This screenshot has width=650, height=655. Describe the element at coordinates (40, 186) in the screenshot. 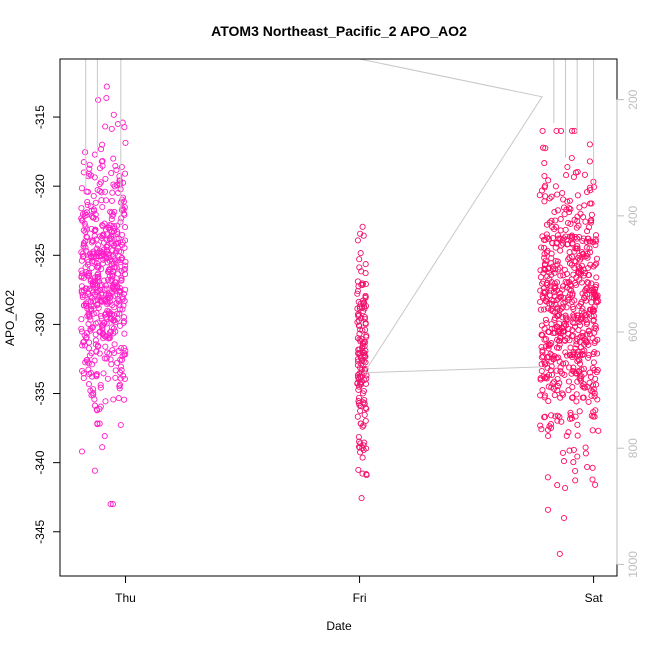

I see `y-tick-label: -320` at that location.